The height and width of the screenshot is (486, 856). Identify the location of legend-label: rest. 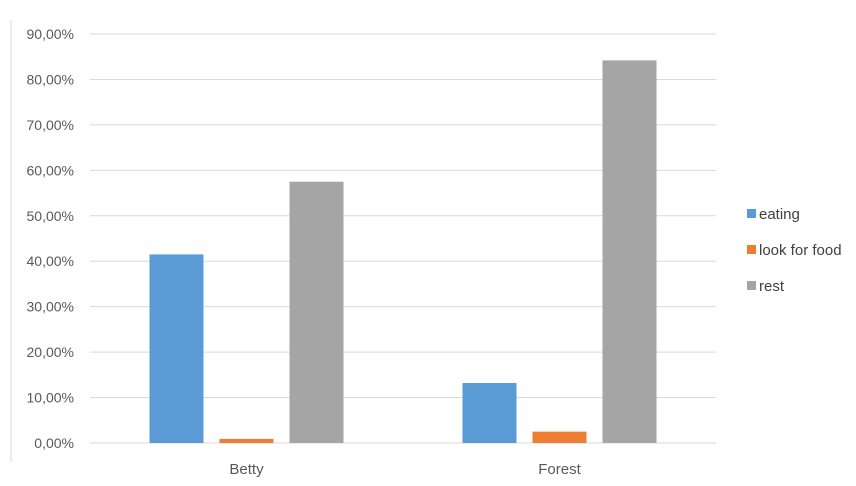
(772, 286).